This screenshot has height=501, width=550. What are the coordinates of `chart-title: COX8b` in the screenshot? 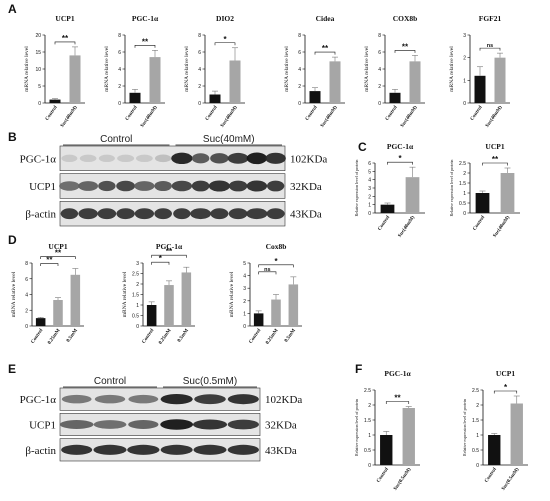 It's located at (405, 18).